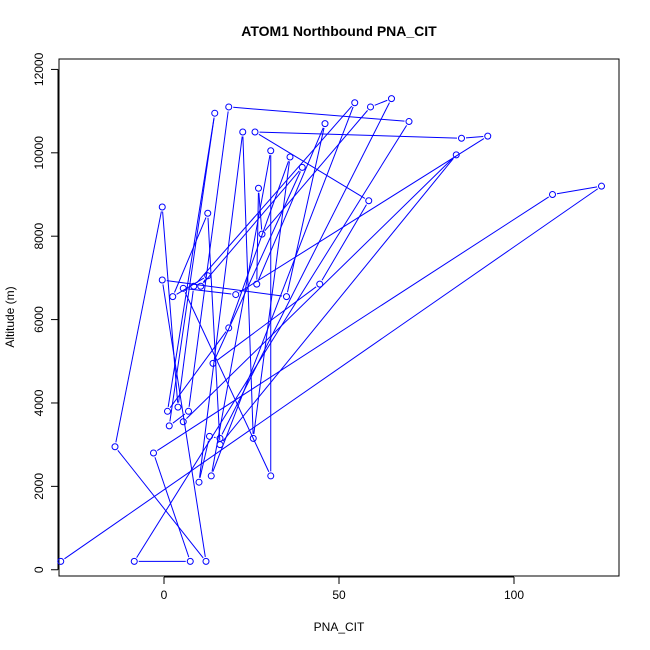  What do you see at coordinates (514, 595) in the screenshot?
I see `x-tick-label: 100` at bounding box center [514, 595].